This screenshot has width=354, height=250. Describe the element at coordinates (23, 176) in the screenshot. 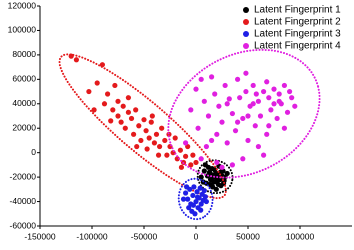

I see `y-tick-label: -20000` at that location.